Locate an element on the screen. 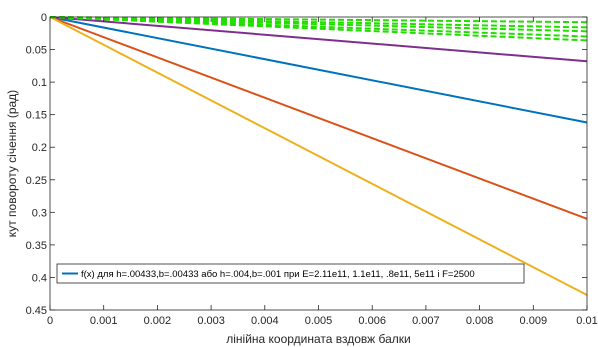 This screenshot has height=347, width=598. x-axis-label: лінійна координата вздовж балки is located at coordinates (318, 339).